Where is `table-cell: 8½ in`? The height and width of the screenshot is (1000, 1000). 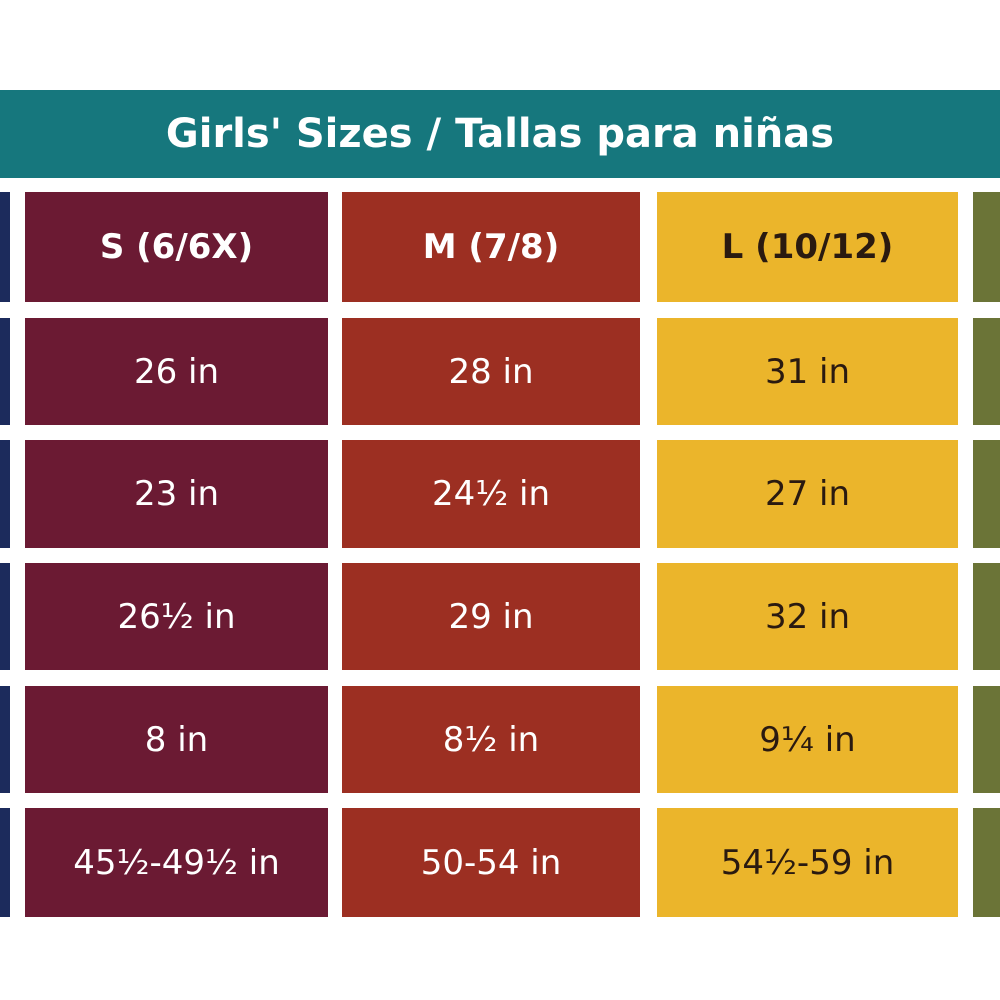
table-cell: 8½ in is located at coordinates (491, 739).